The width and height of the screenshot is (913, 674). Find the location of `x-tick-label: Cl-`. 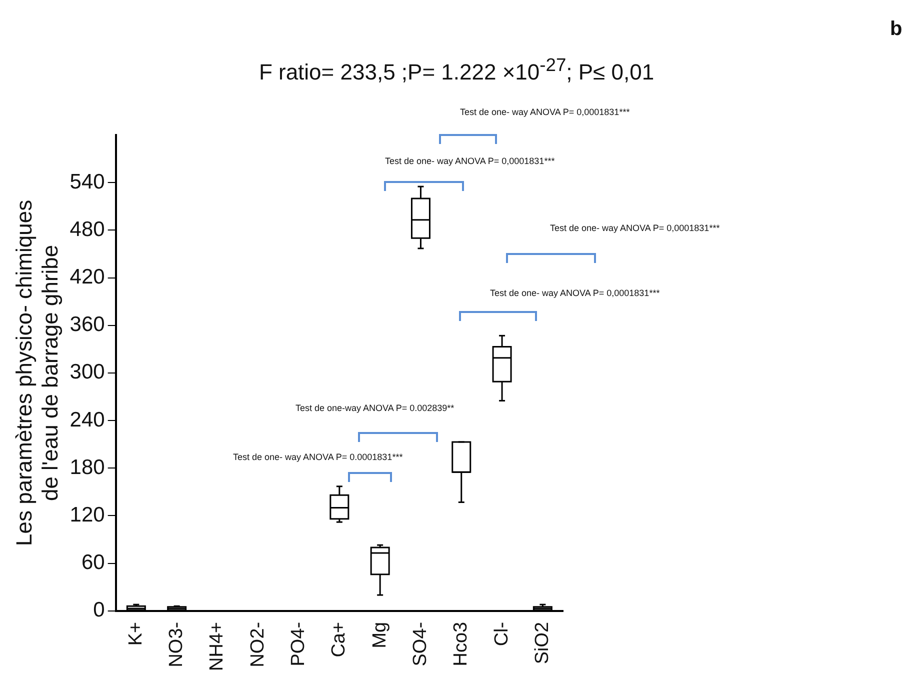

x-tick-label: Cl- is located at coordinates (501, 634).